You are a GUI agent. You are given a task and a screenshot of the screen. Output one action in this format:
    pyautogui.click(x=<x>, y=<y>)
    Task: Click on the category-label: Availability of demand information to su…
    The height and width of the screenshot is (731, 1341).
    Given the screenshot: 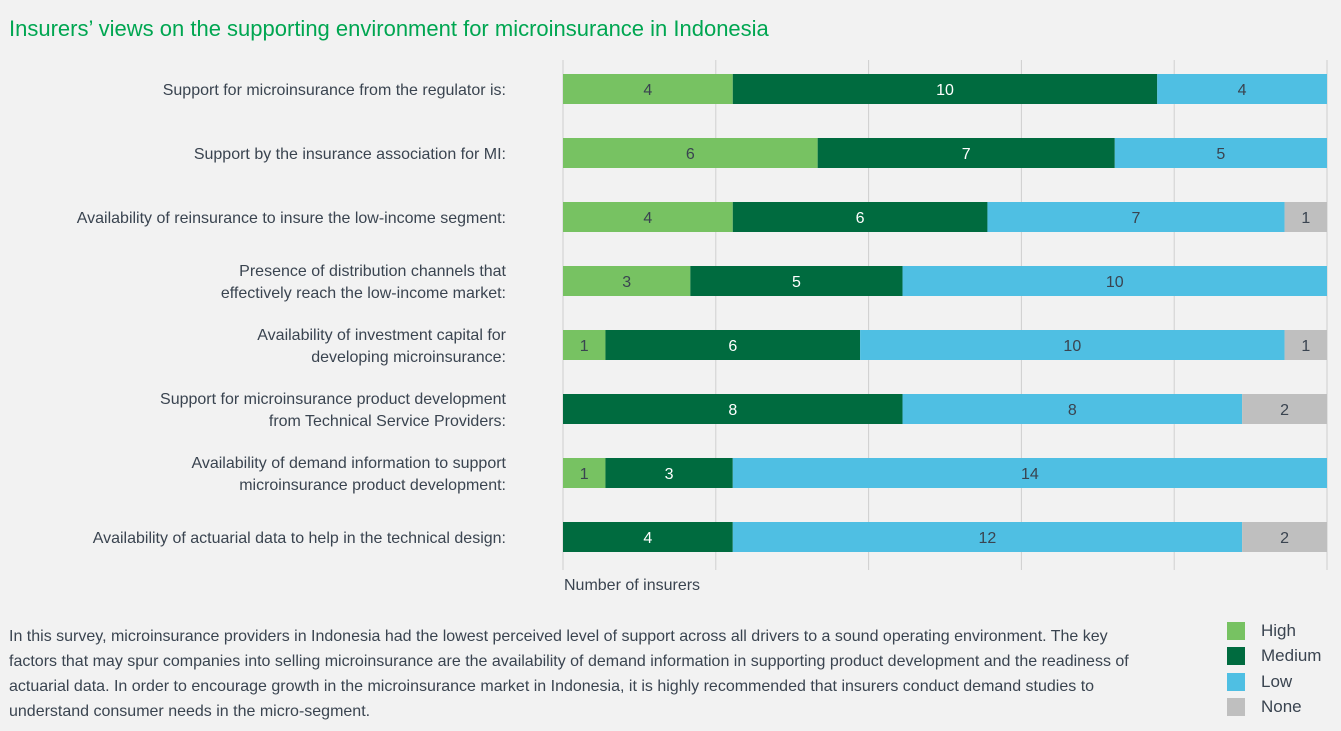 What is the action you would take?
    pyautogui.click(x=348, y=474)
    